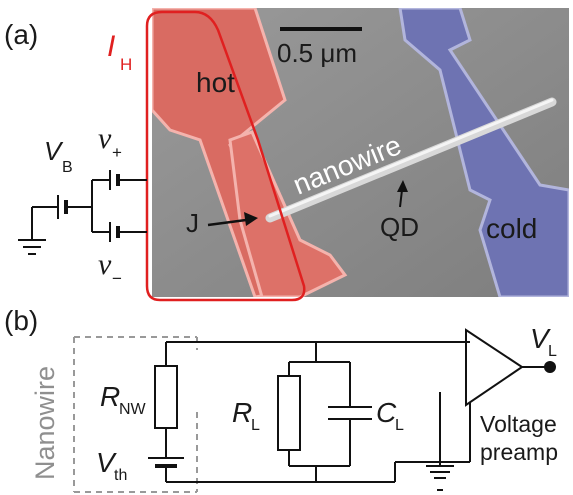 The height and width of the screenshot is (495, 573). What do you see at coordinates (105, 138) in the screenshot?
I see `vplus-label: v` at bounding box center [105, 138].